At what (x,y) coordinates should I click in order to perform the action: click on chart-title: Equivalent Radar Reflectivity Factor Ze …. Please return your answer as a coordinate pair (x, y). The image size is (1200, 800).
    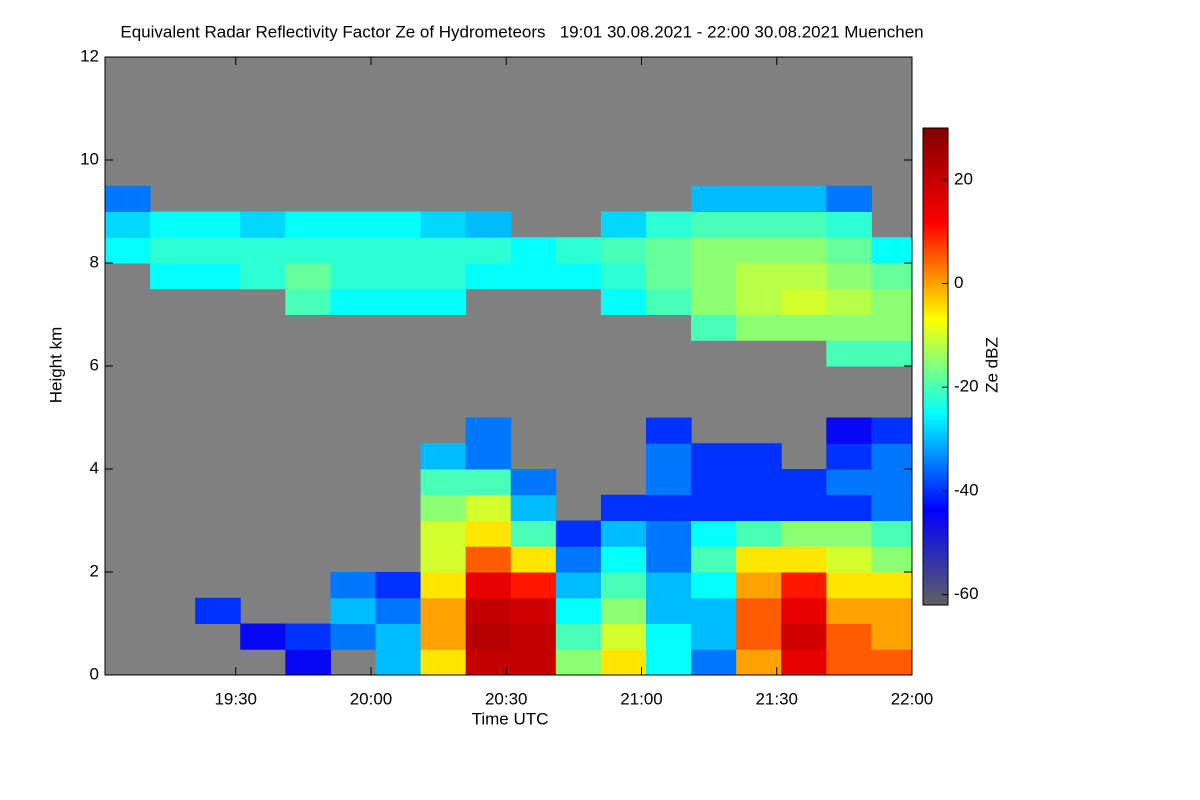
    Looking at the image, I should click on (521, 31).